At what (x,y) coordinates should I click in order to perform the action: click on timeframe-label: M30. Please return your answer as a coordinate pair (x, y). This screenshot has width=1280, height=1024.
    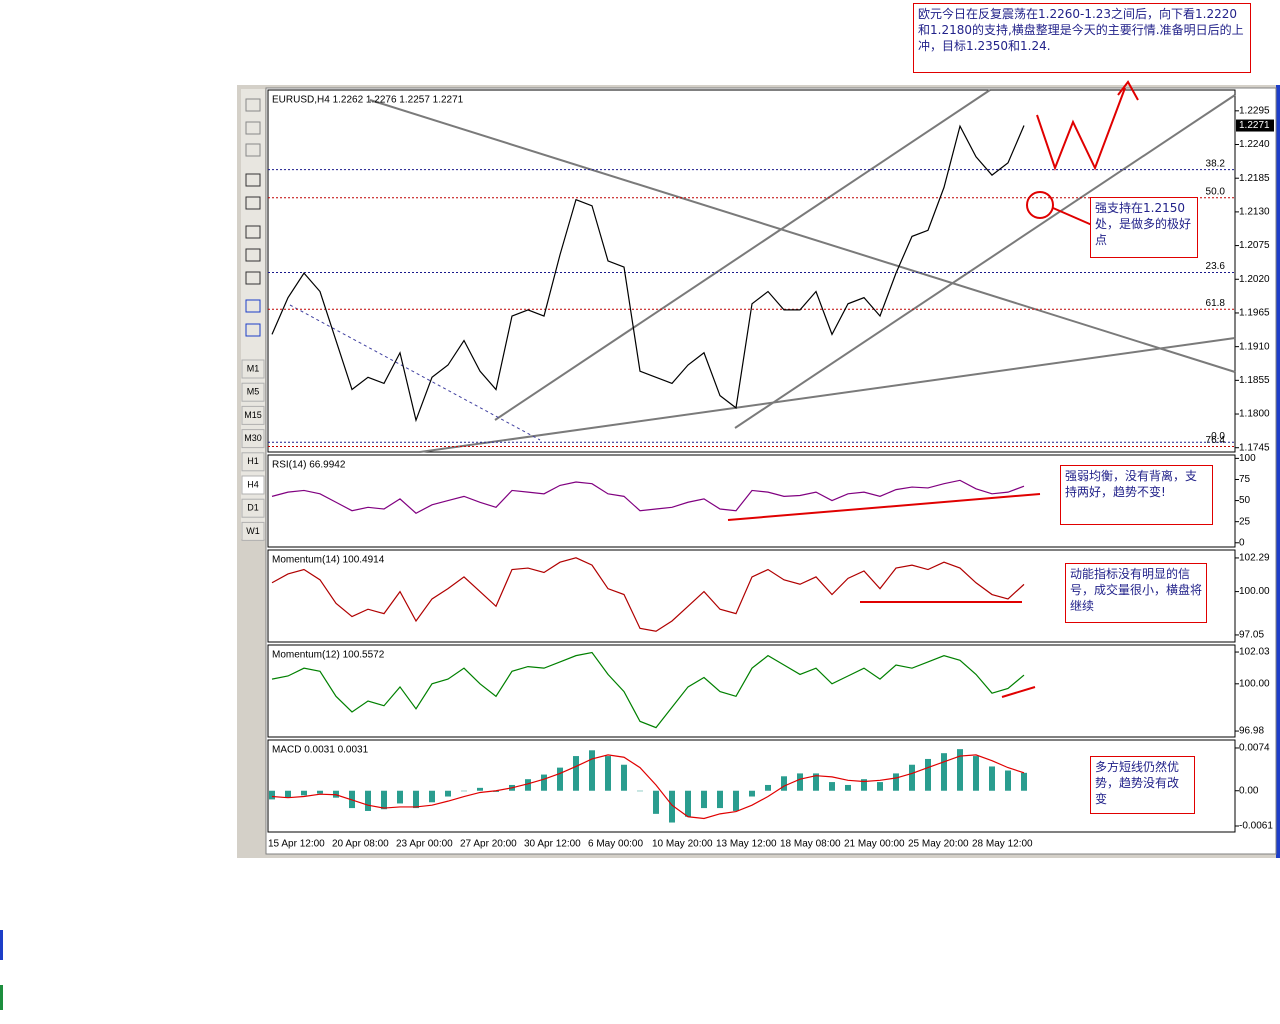
    Looking at the image, I should click on (253, 438).